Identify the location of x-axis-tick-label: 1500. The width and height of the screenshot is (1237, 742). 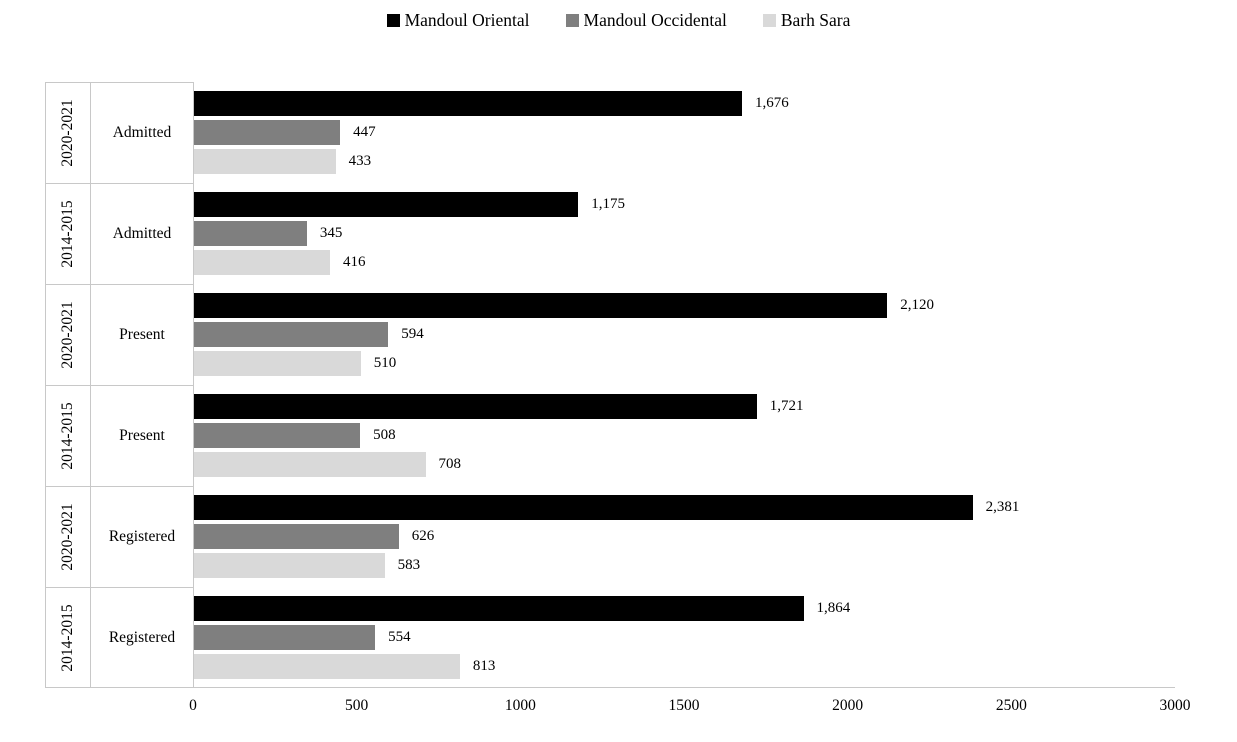
(684, 705).